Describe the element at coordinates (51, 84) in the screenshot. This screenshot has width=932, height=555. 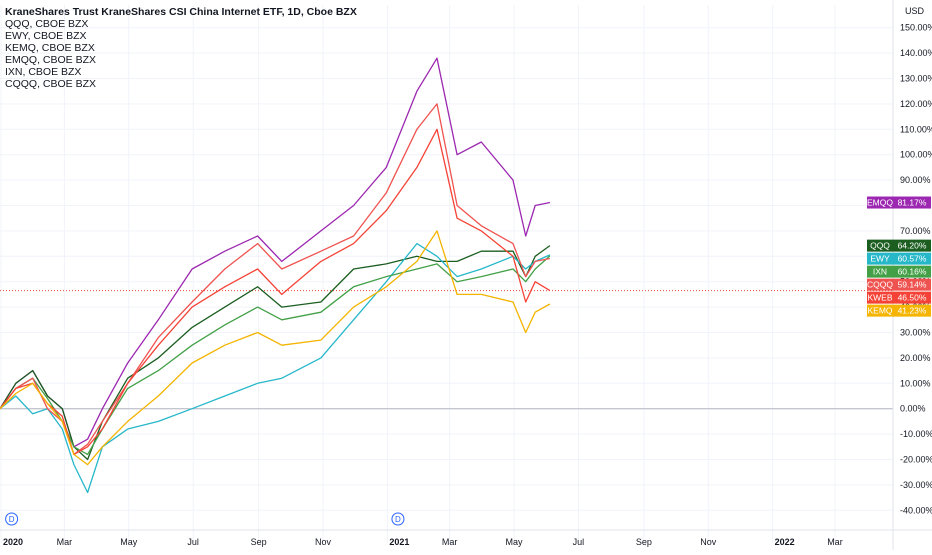
I see `legend-compare-cqqq: CQQQ, CBOE BZX` at that location.